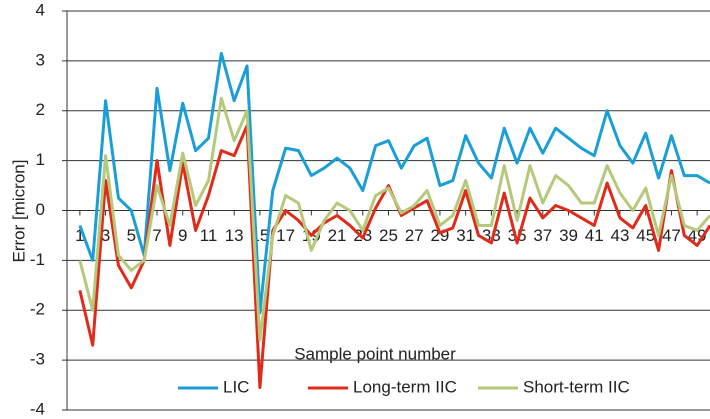  I want to click on x-tick-label: 31, so click(465, 235).